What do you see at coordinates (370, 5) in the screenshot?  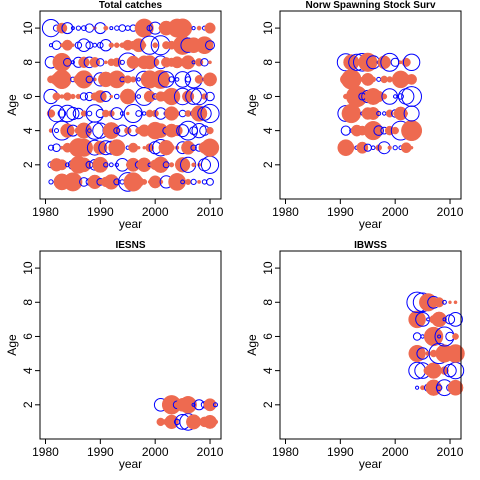 I see `panel-title: Norw Spawning Stock Surv` at bounding box center [370, 5].